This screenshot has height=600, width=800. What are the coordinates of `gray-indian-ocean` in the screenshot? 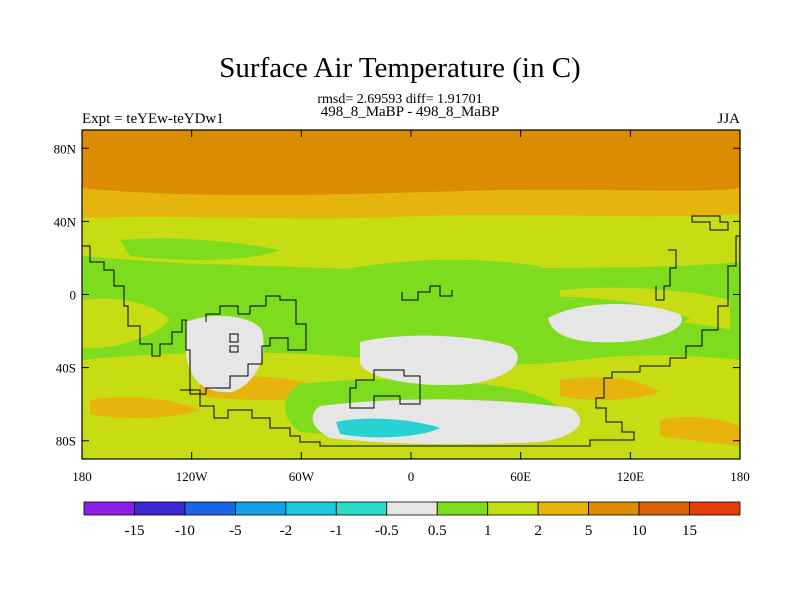 It's located at (615, 323).